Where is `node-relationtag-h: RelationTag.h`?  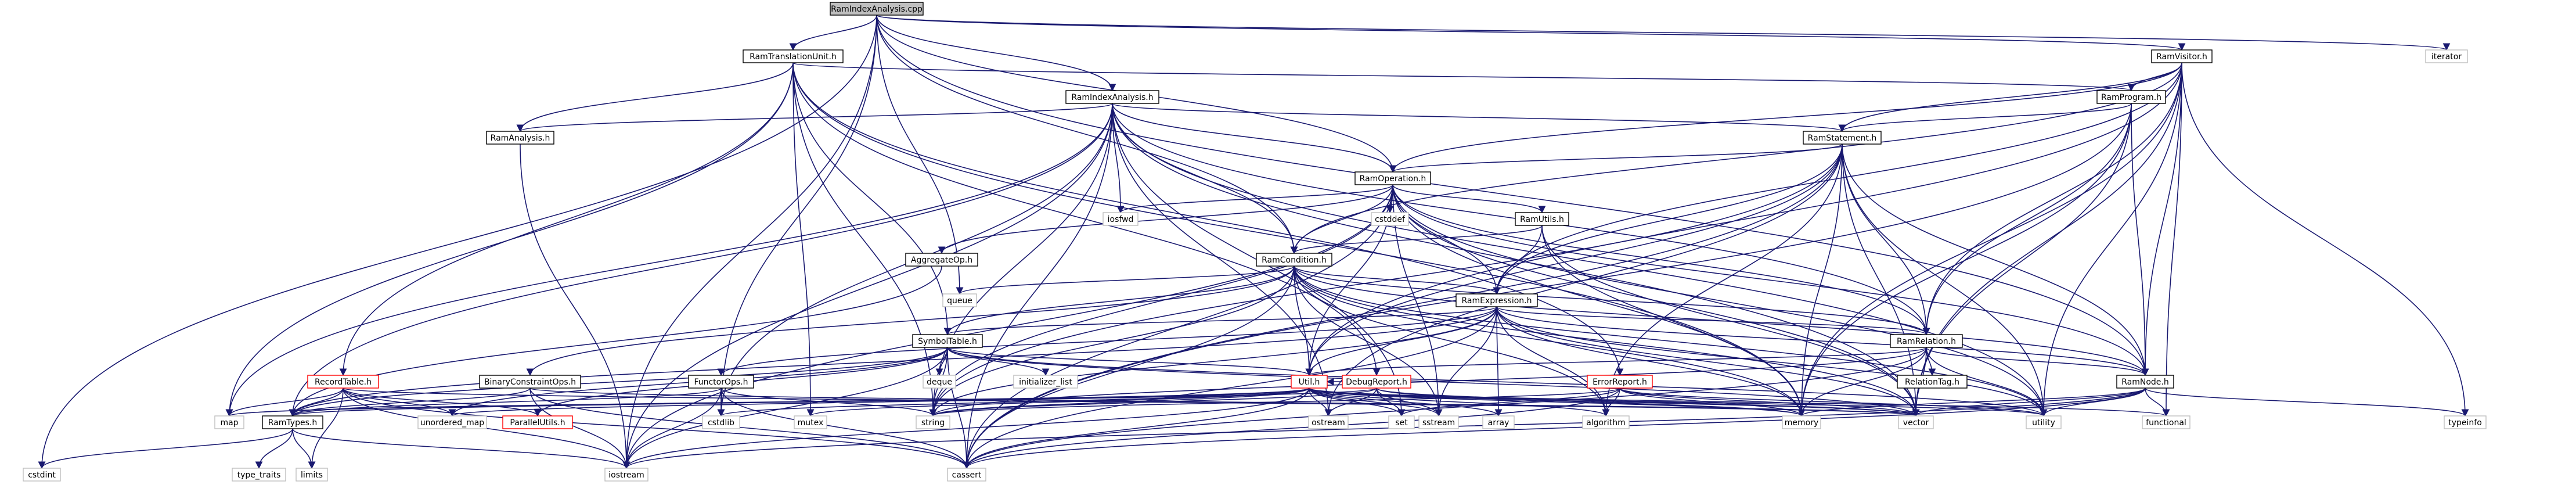 node-relationtag-h: RelationTag.h is located at coordinates (1932, 382).